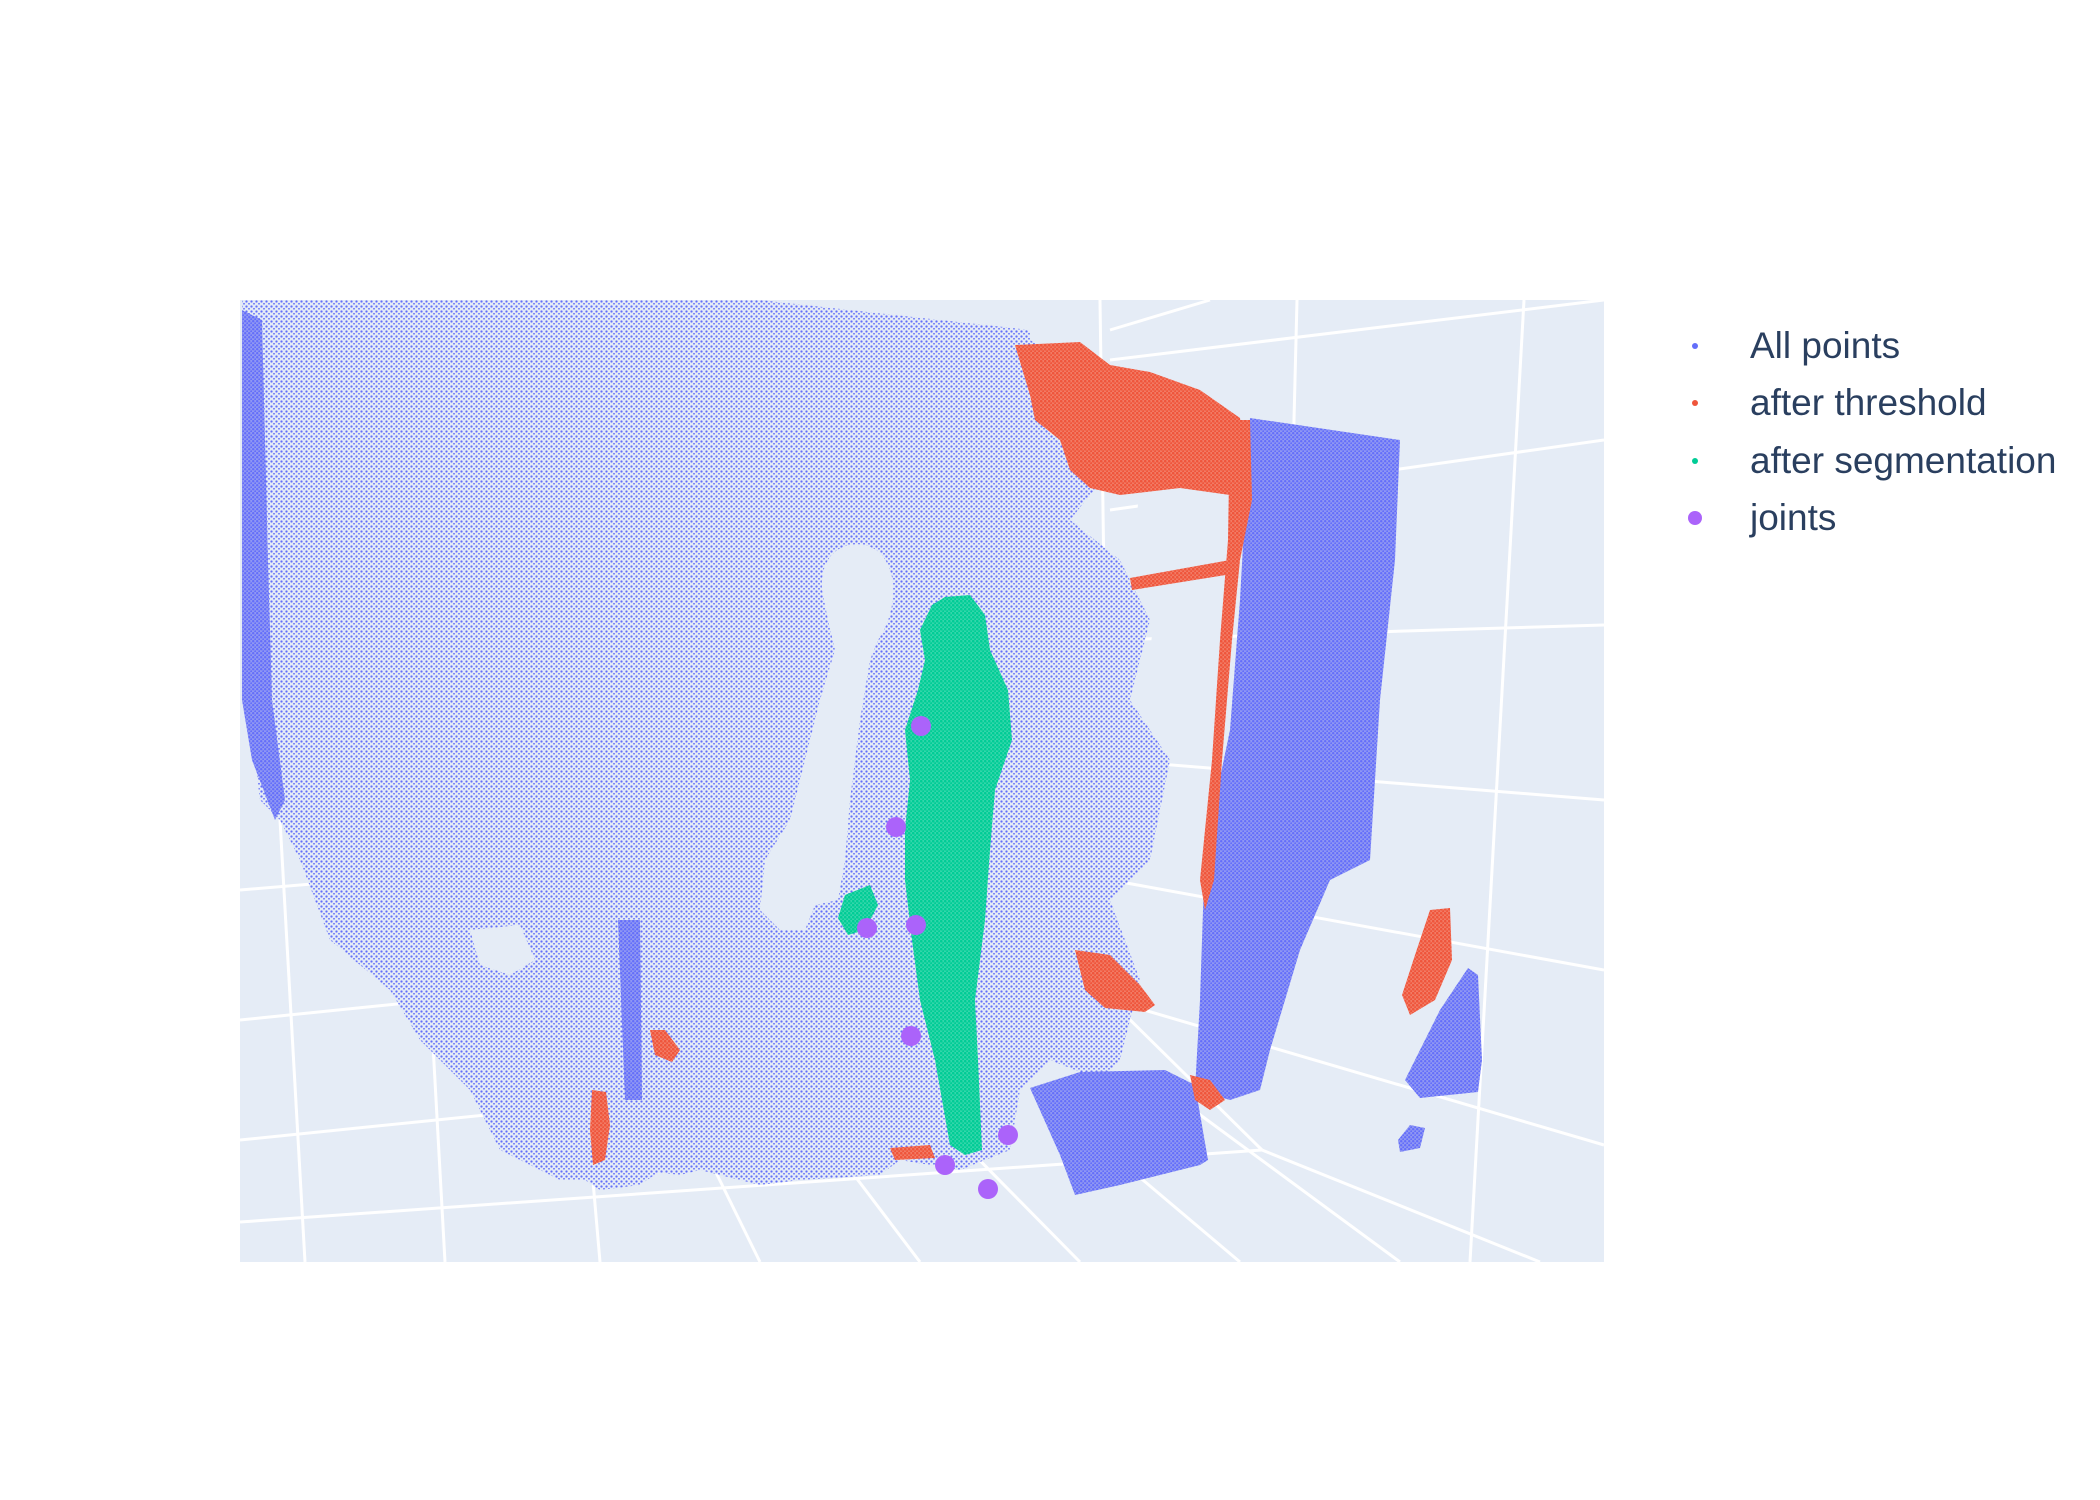 The width and height of the screenshot is (2100, 1500). What do you see at coordinates (912, 1152) in the screenshot?
I see `threshold-floor-strip` at bounding box center [912, 1152].